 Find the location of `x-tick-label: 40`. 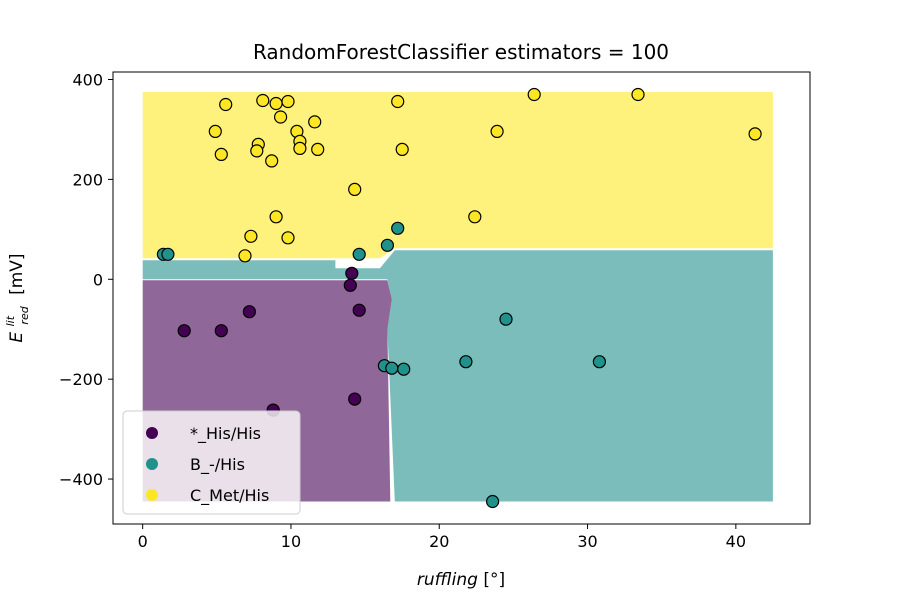

x-tick-label: 40 is located at coordinates (736, 541).